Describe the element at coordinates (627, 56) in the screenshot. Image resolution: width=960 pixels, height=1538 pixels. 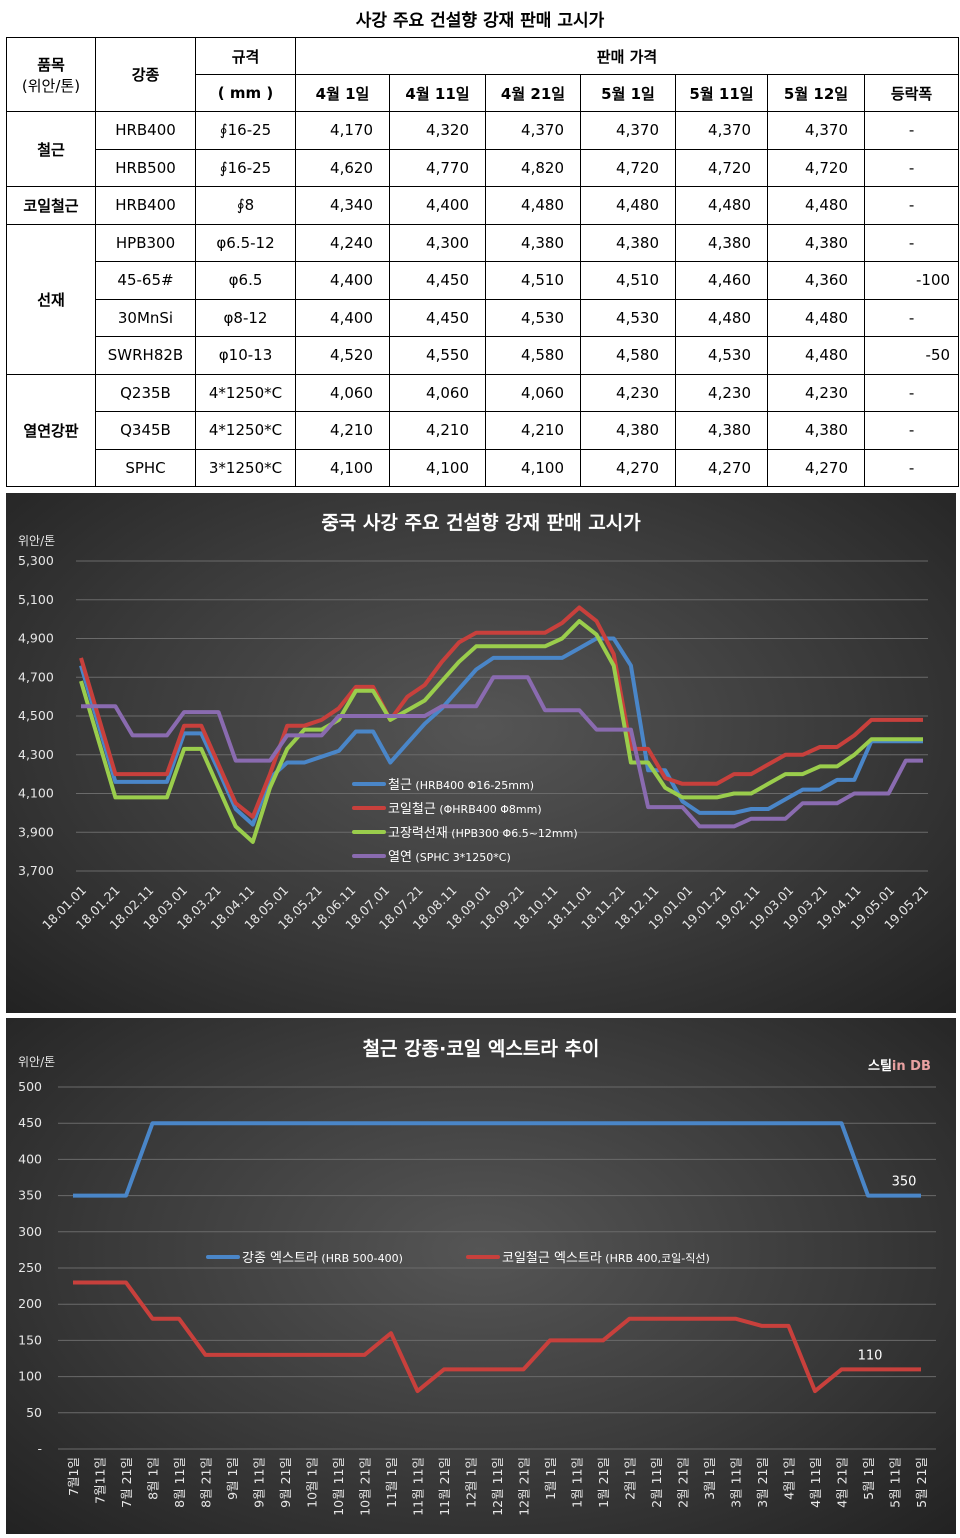
I see `header-sales-price: 판매 가격` at that location.